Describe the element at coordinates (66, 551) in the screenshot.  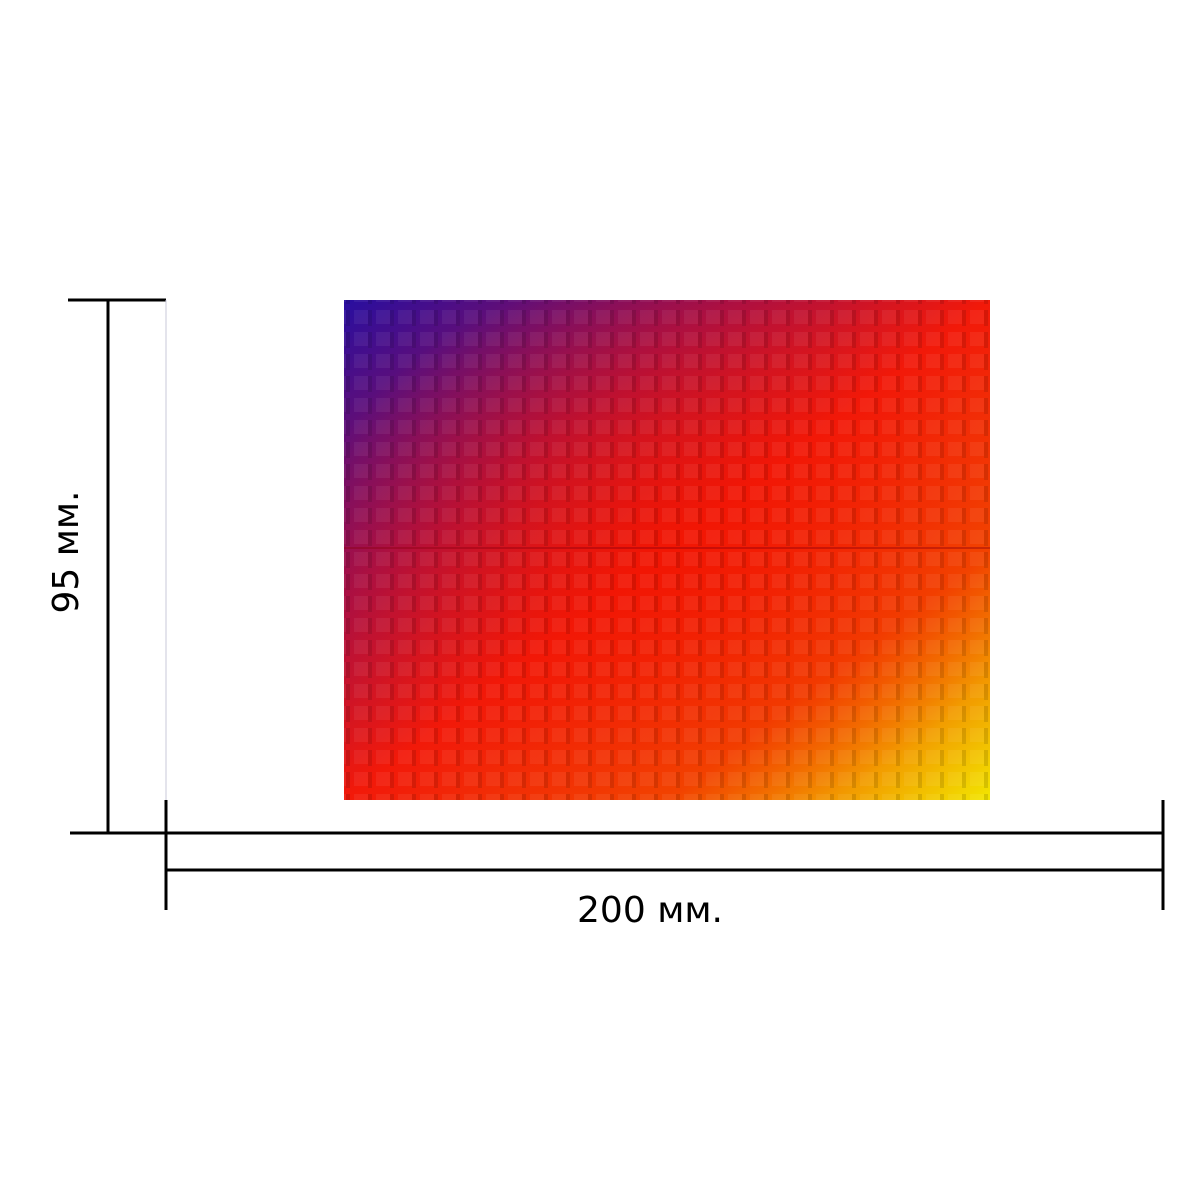
I see `height-label: 95 мм.` at that location.